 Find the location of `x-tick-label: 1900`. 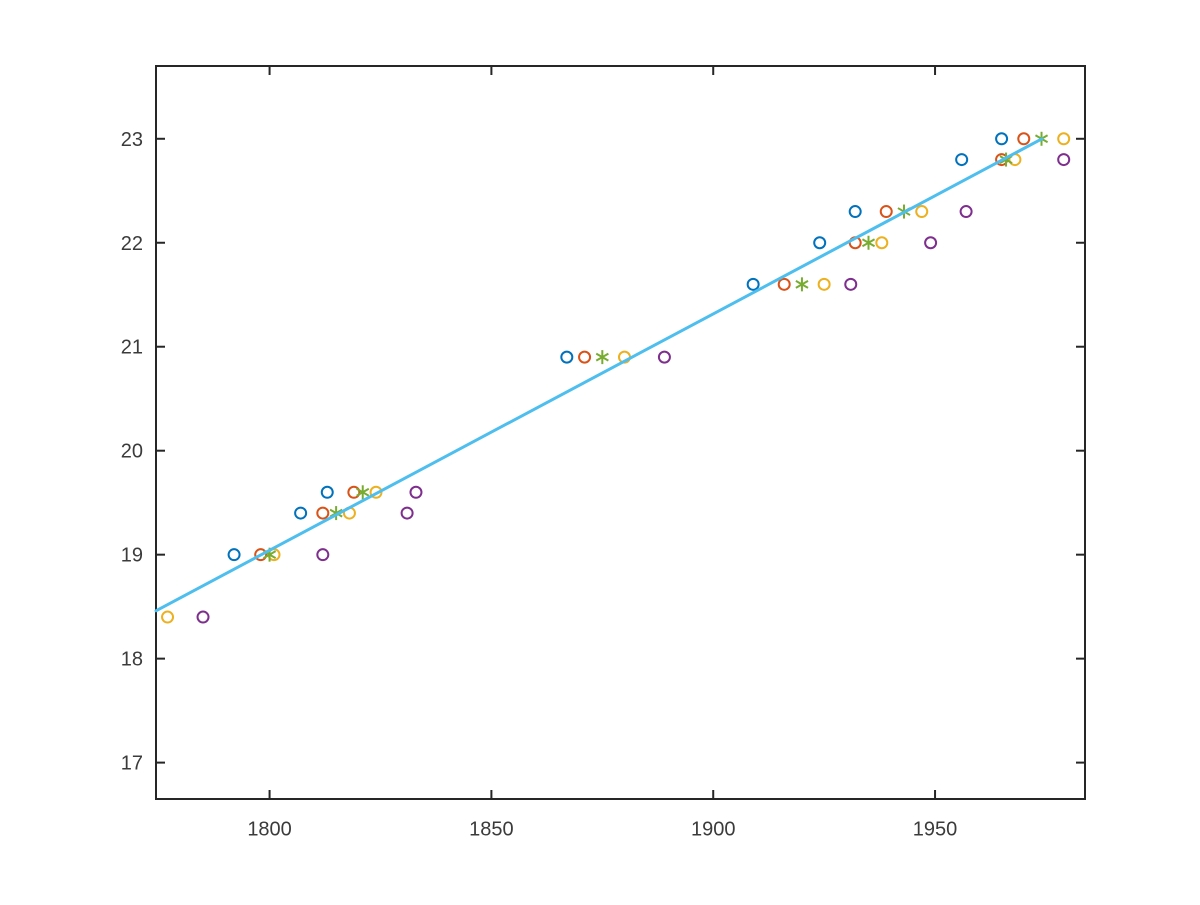

x-tick-label: 1900 is located at coordinates (713, 830).